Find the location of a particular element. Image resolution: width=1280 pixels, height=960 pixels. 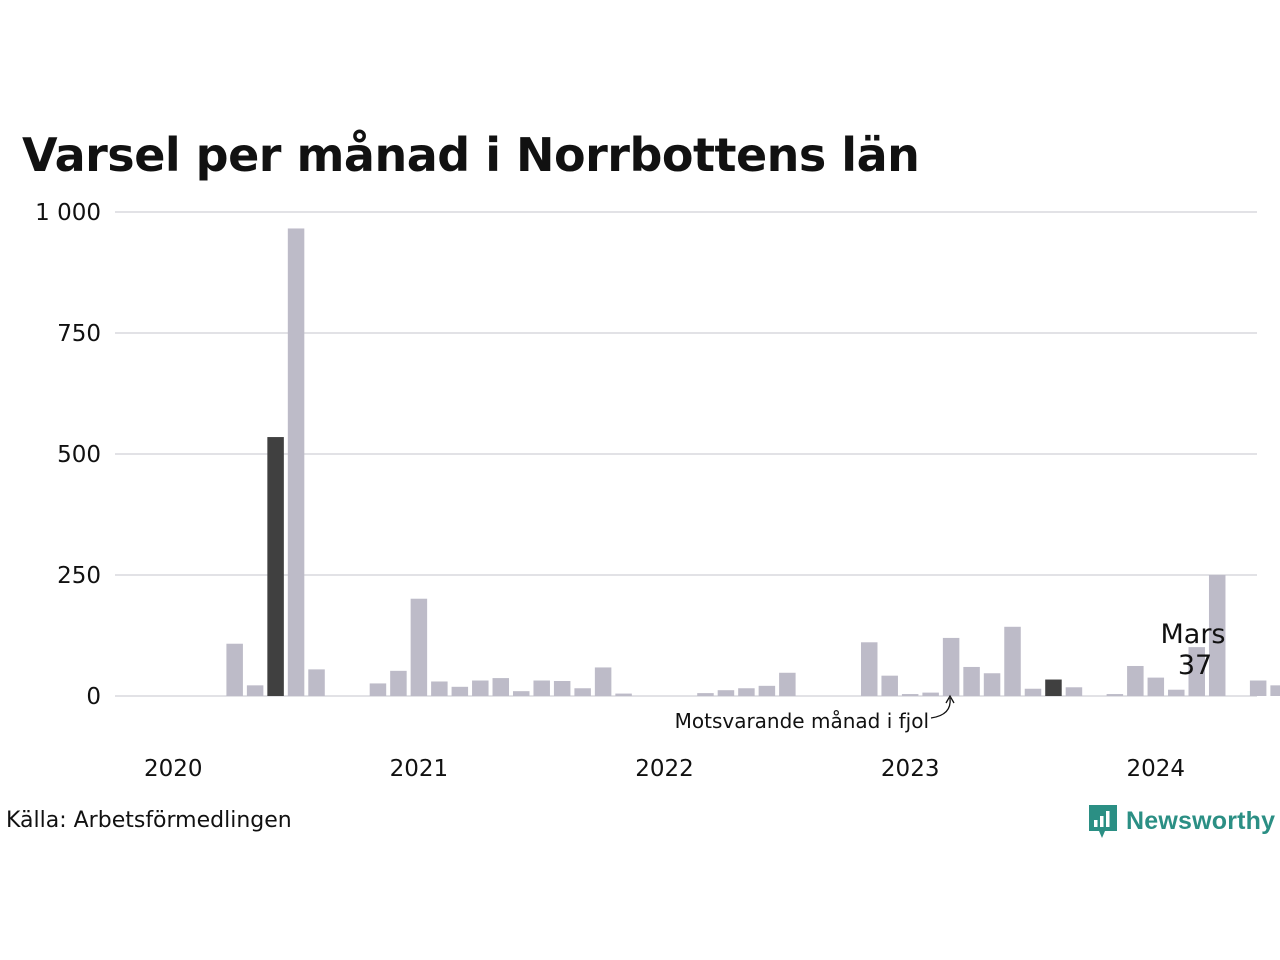

y-tick-label: 500 is located at coordinates (79, 455).